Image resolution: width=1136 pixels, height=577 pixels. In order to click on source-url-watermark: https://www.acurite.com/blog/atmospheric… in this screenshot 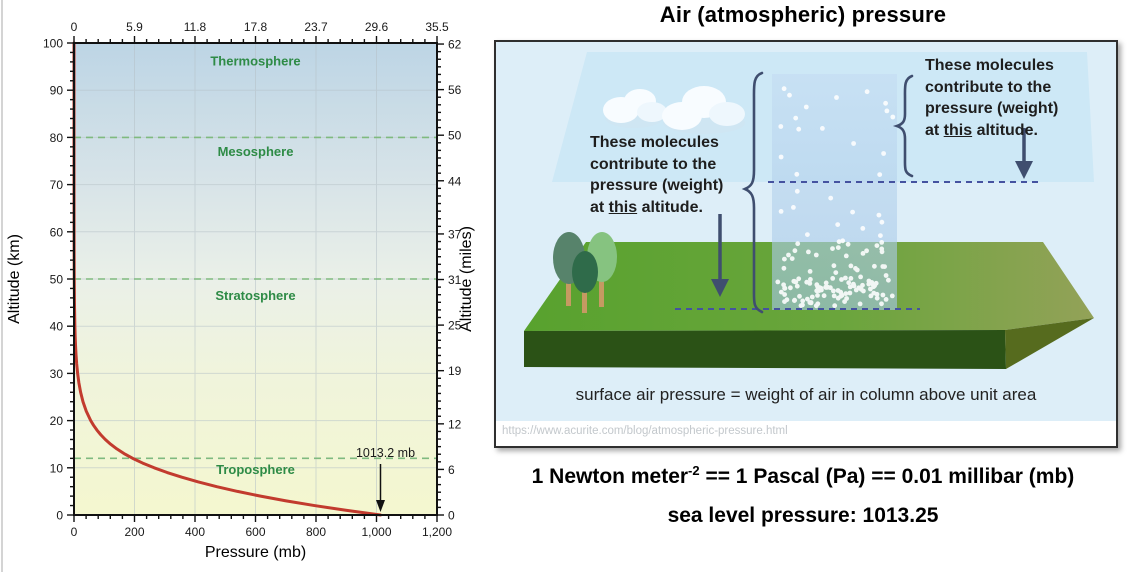, I will do `click(645, 431)`.